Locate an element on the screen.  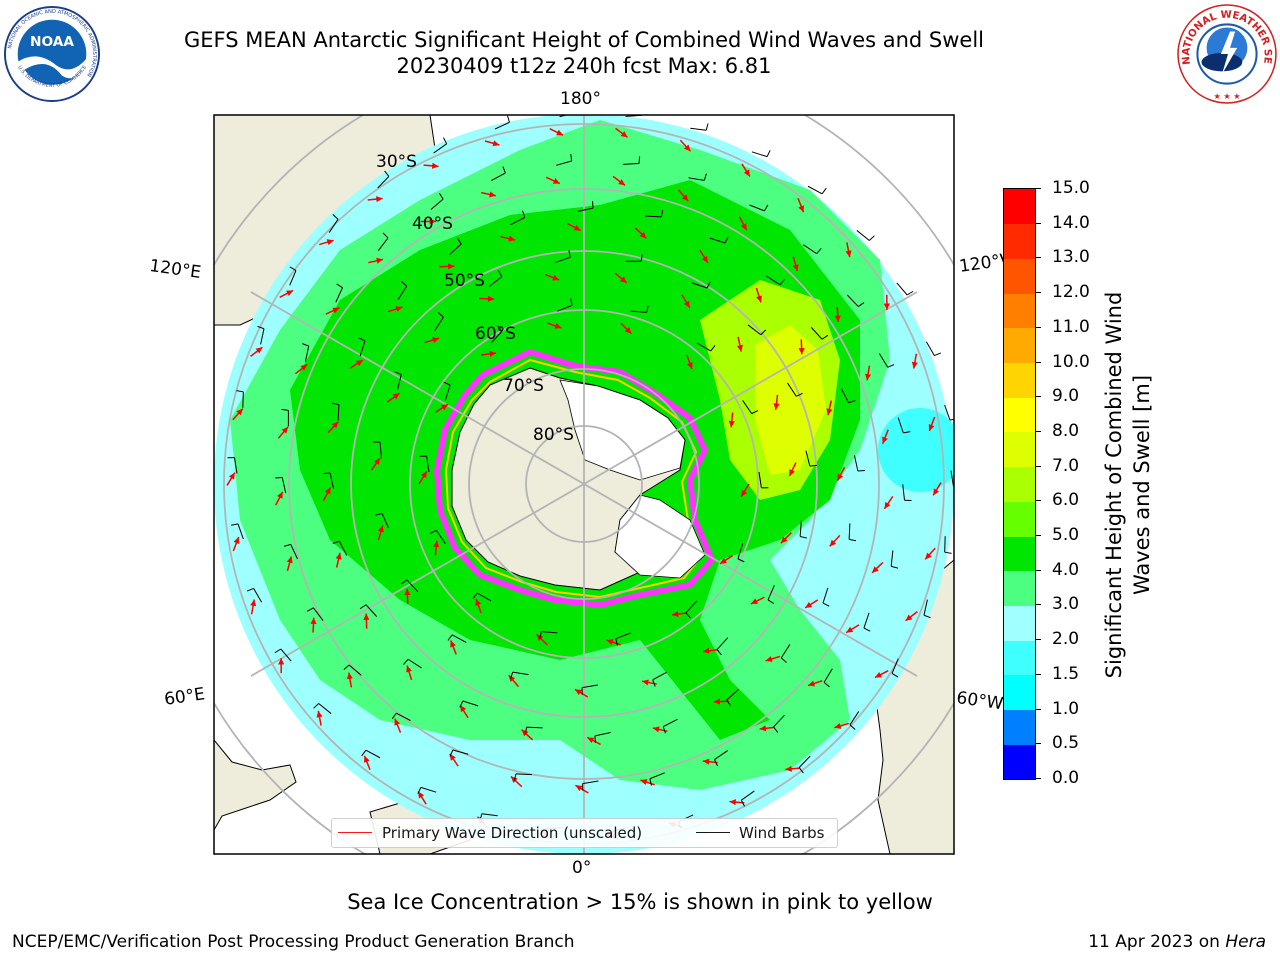
colorbar-tick-label: 1.5 is located at coordinates (1066, 673).